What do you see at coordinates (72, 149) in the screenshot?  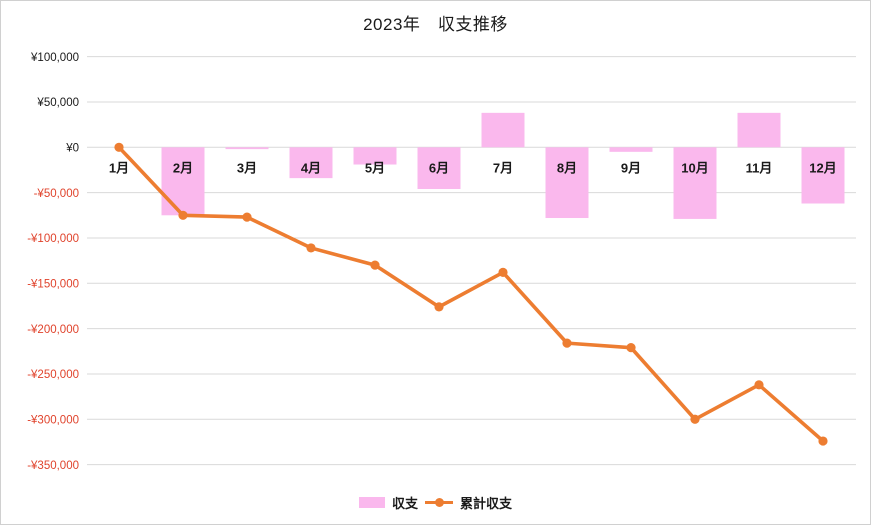 I see `y-axis-tick-label: ¥0` at bounding box center [72, 149].